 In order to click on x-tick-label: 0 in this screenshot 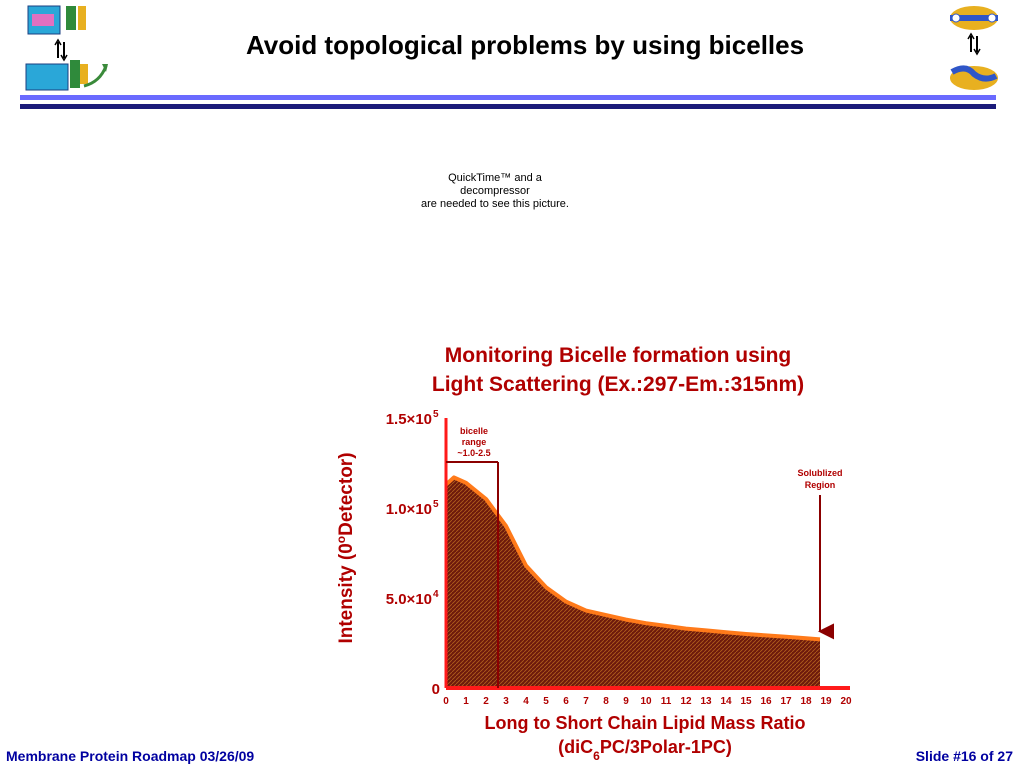, I will do `click(446, 701)`.